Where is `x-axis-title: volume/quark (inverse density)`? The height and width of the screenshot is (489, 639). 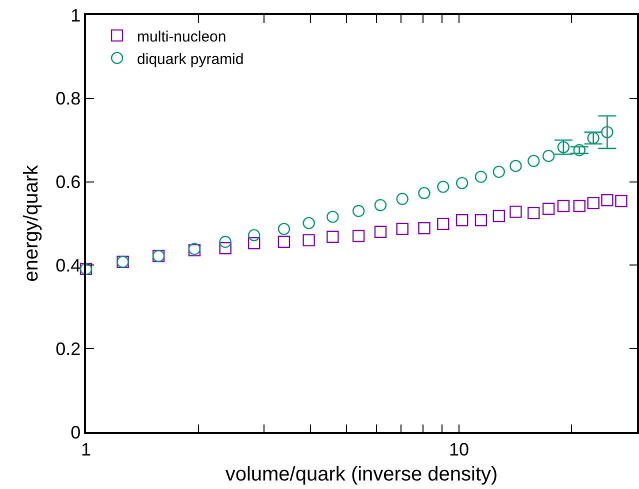 x-axis-title: volume/quark (inverse density) is located at coordinates (361, 474).